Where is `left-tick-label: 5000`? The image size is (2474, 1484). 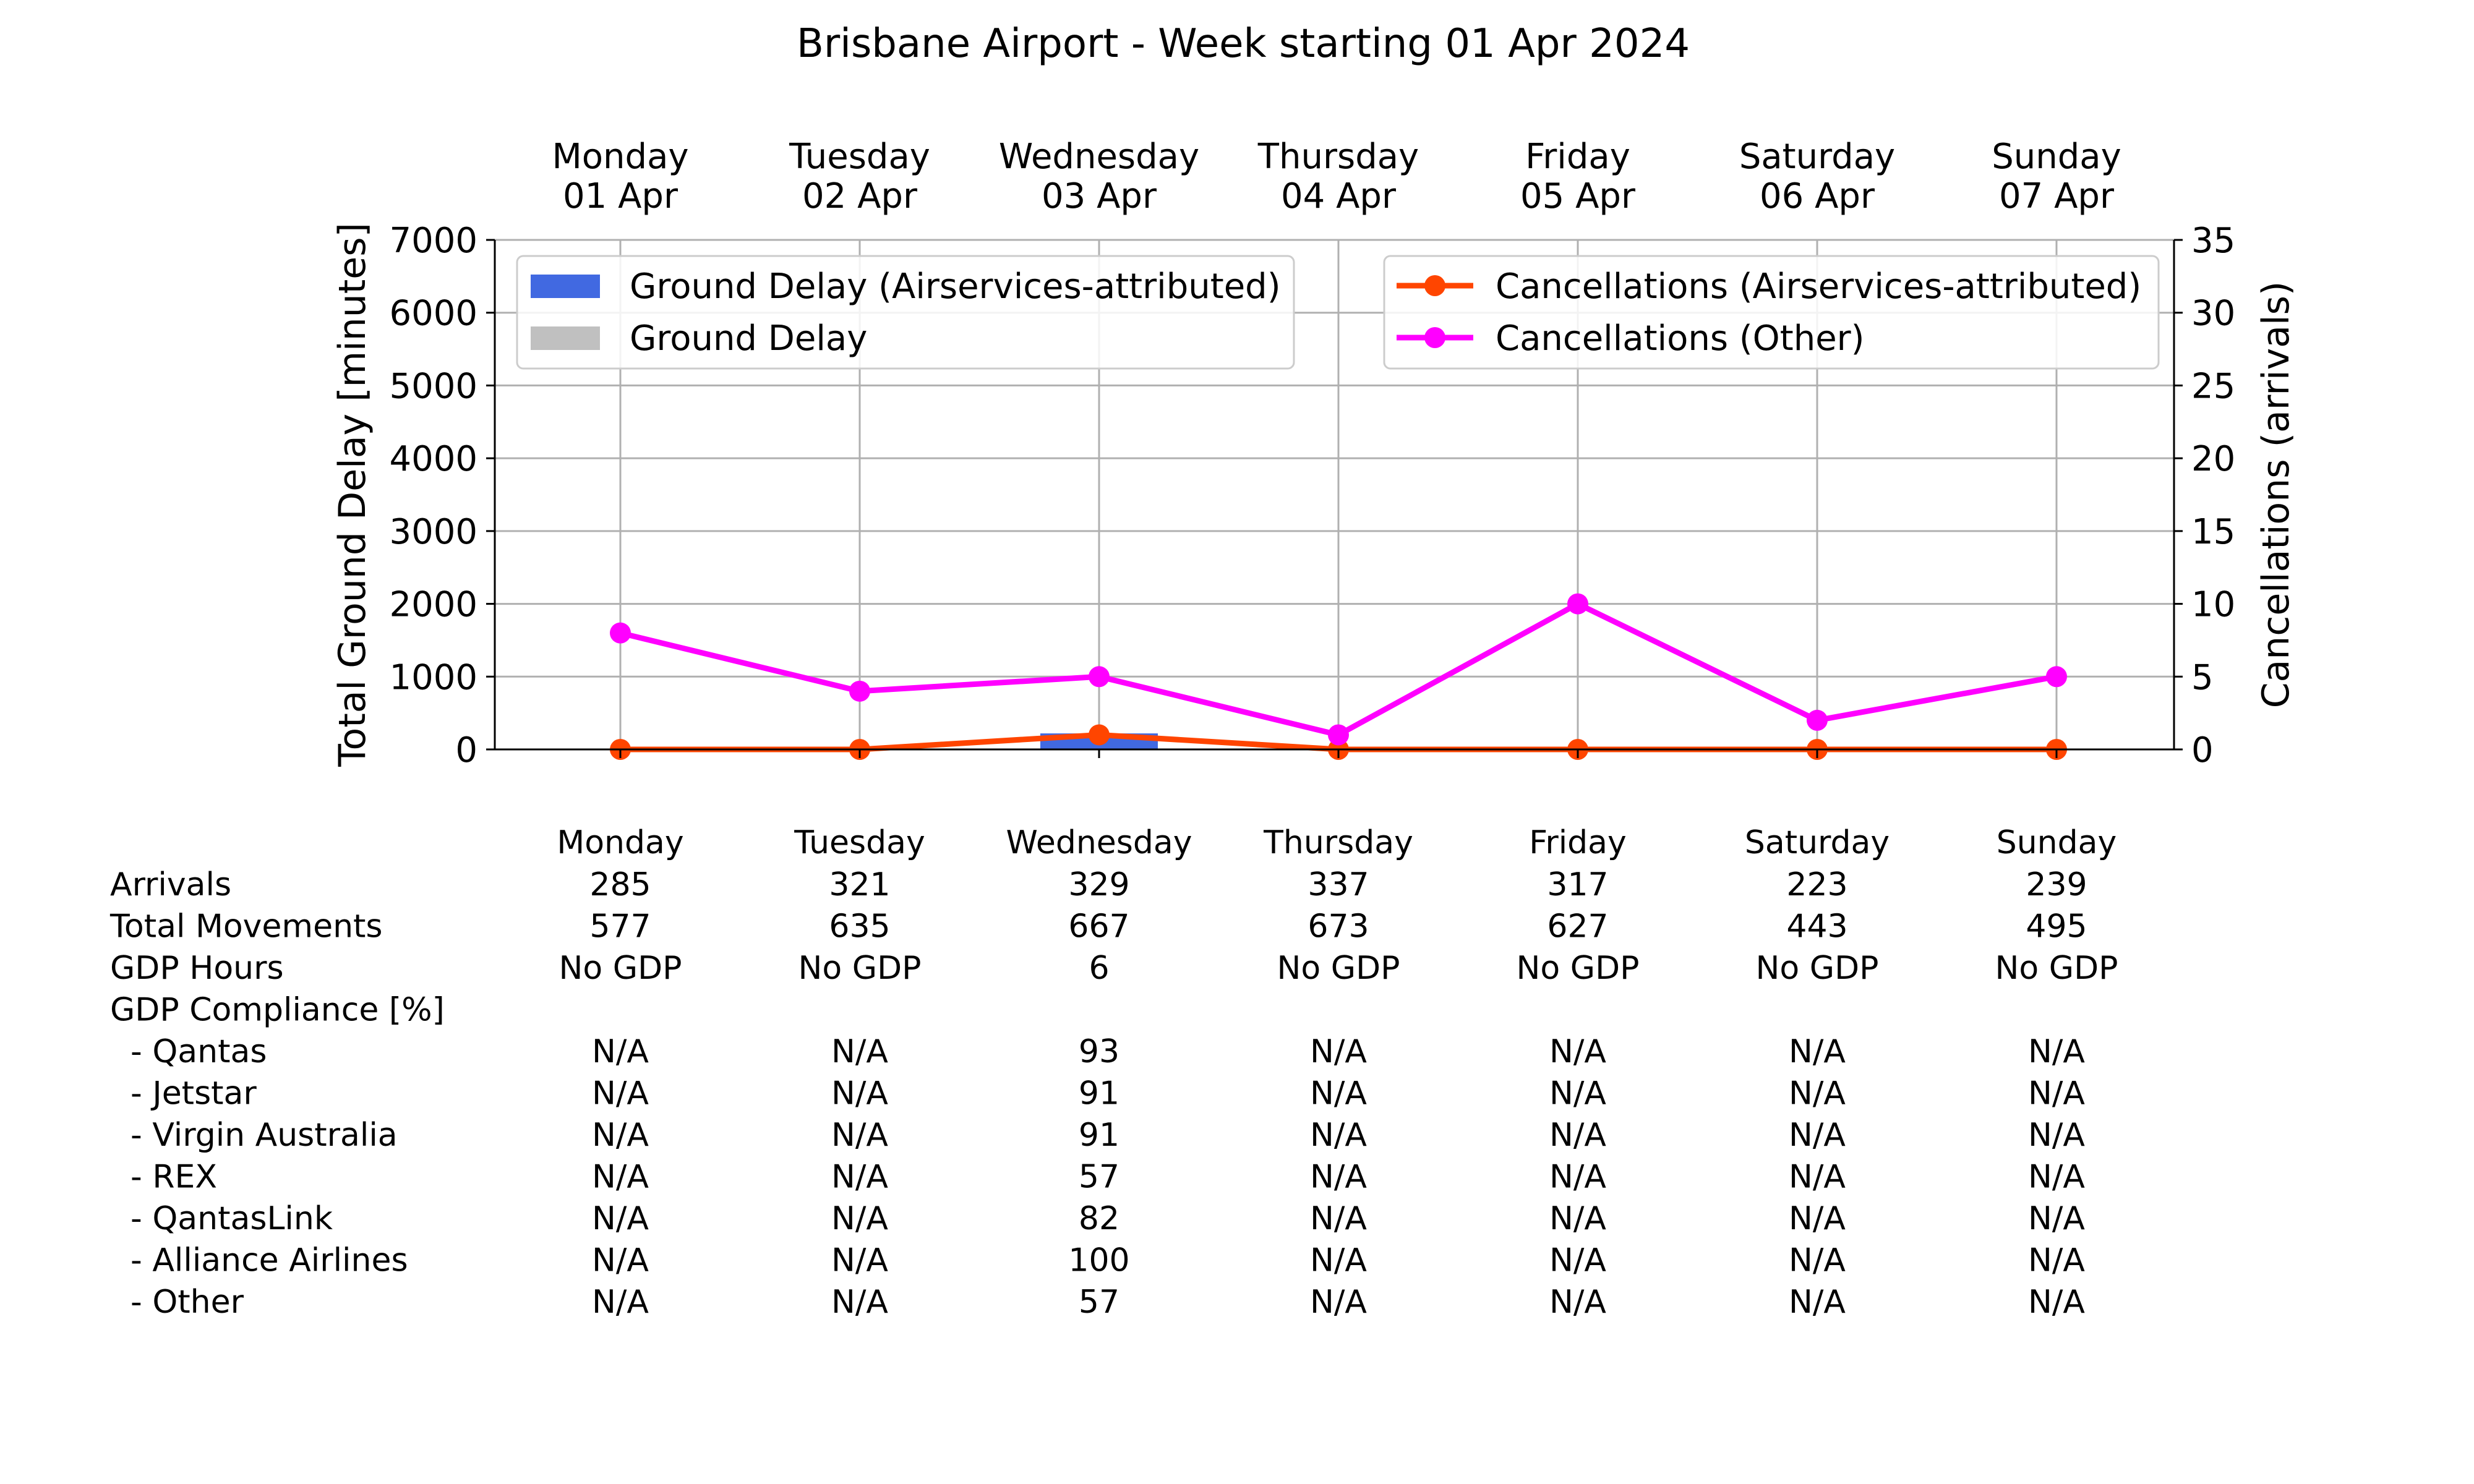 left-tick-label: 5000 is located at coordinates (433, 386).